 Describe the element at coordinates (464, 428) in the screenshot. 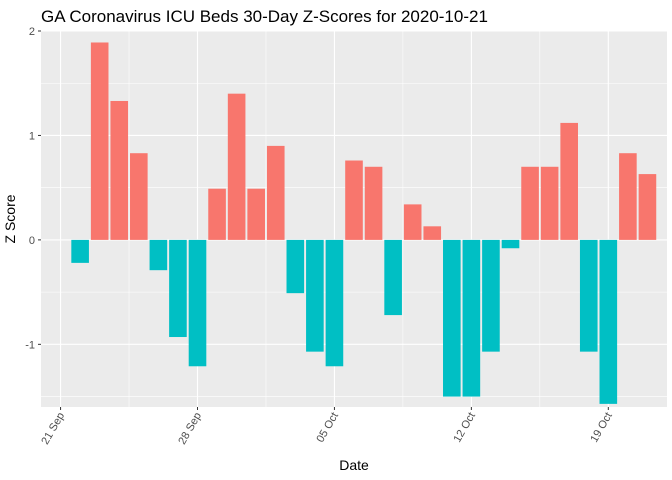

I see `x-tick-label: 12 Oct` at that location.